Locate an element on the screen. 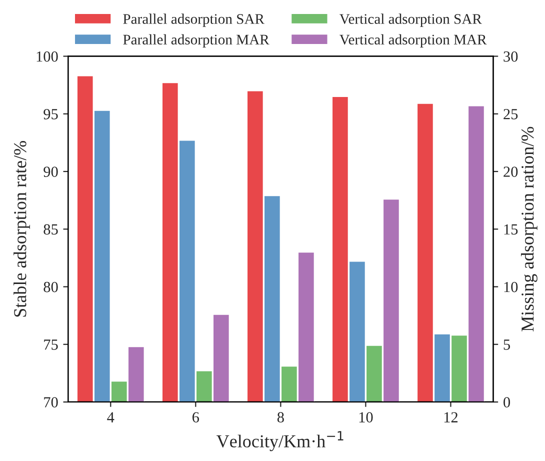 This screenshot has width=545, height=461. y-tick-label: 75 is located at coordinates (51, 345).